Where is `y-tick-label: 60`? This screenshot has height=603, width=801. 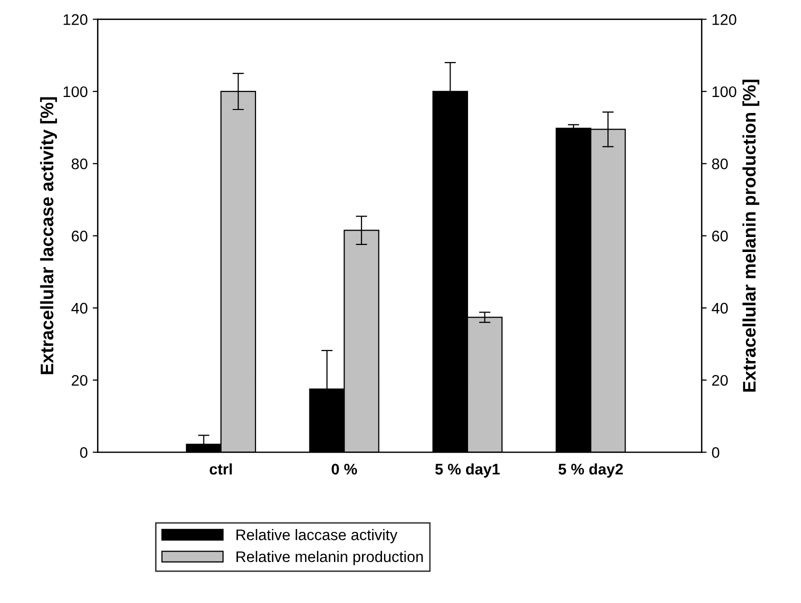
y-tick-label: 60 is located at coordinates (80, 236).